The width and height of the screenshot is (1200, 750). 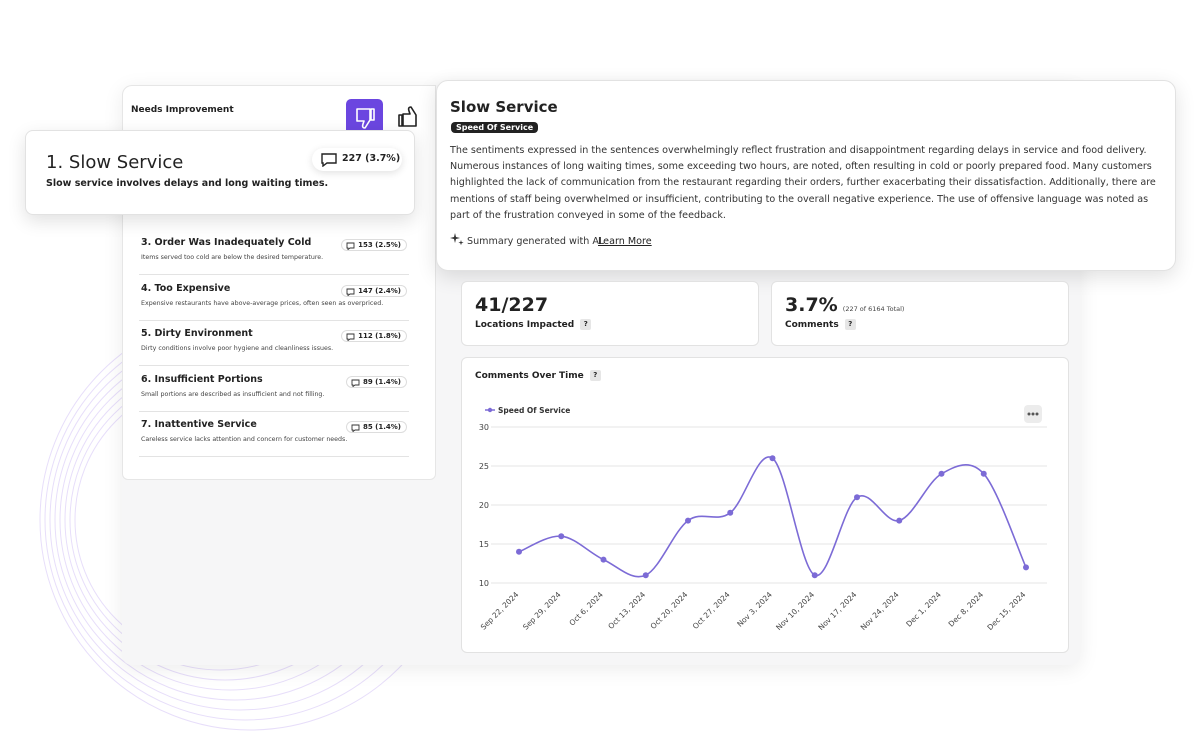 What do you see at coordinates (1006, 611) in the screenshot?
I see `x-tick-label: Dec 15, 2024` at bounding box center [1006, 611].